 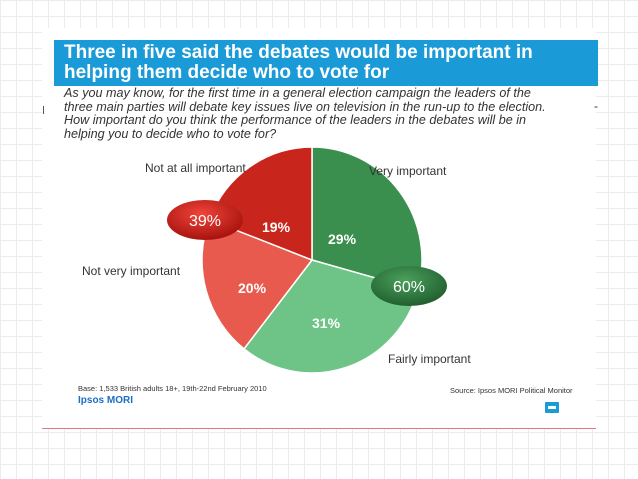 What do you see at coordinates (319, 428) in the screenshot?
I see `bottom-divider` at bounding box center [319, 428].